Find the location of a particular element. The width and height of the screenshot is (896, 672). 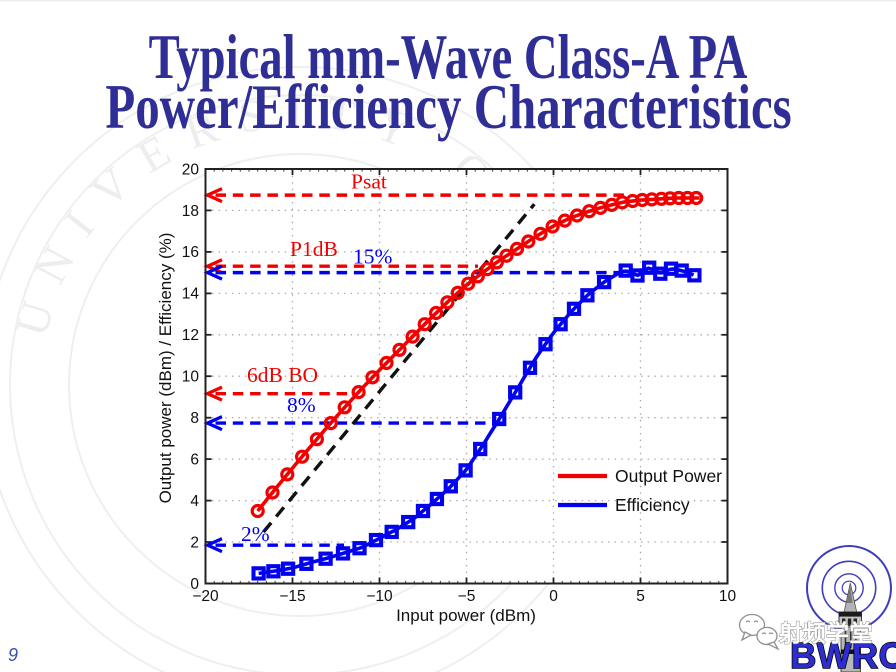

svg-text: 2% is located at coordinates (255, 534).